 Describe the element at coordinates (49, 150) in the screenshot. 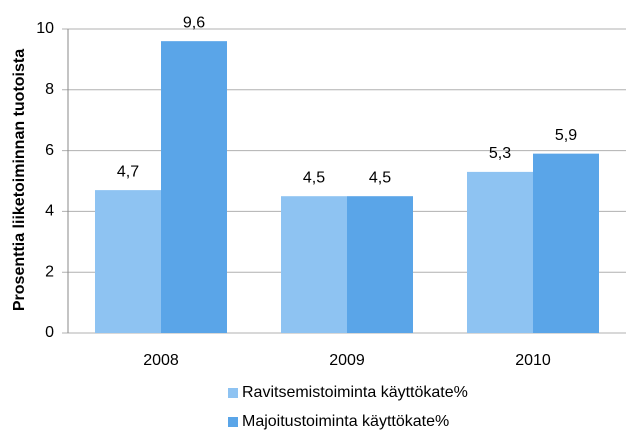

I see `y-tick-label: 6` at that location.